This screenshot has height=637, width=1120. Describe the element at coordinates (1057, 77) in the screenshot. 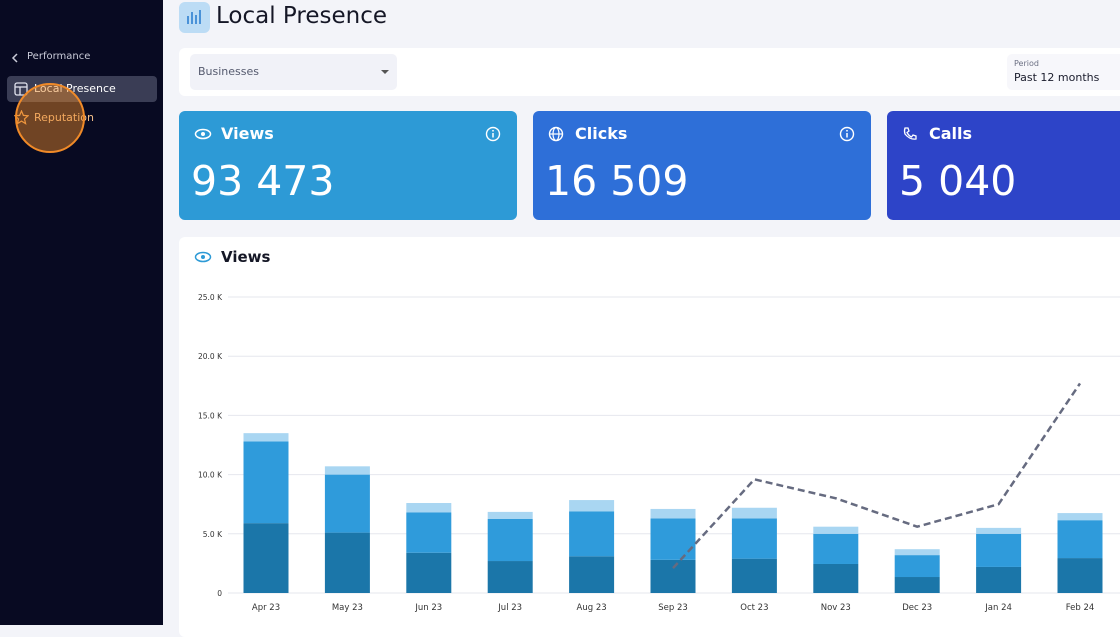

I see `period-value: Past 12 months` at that location.